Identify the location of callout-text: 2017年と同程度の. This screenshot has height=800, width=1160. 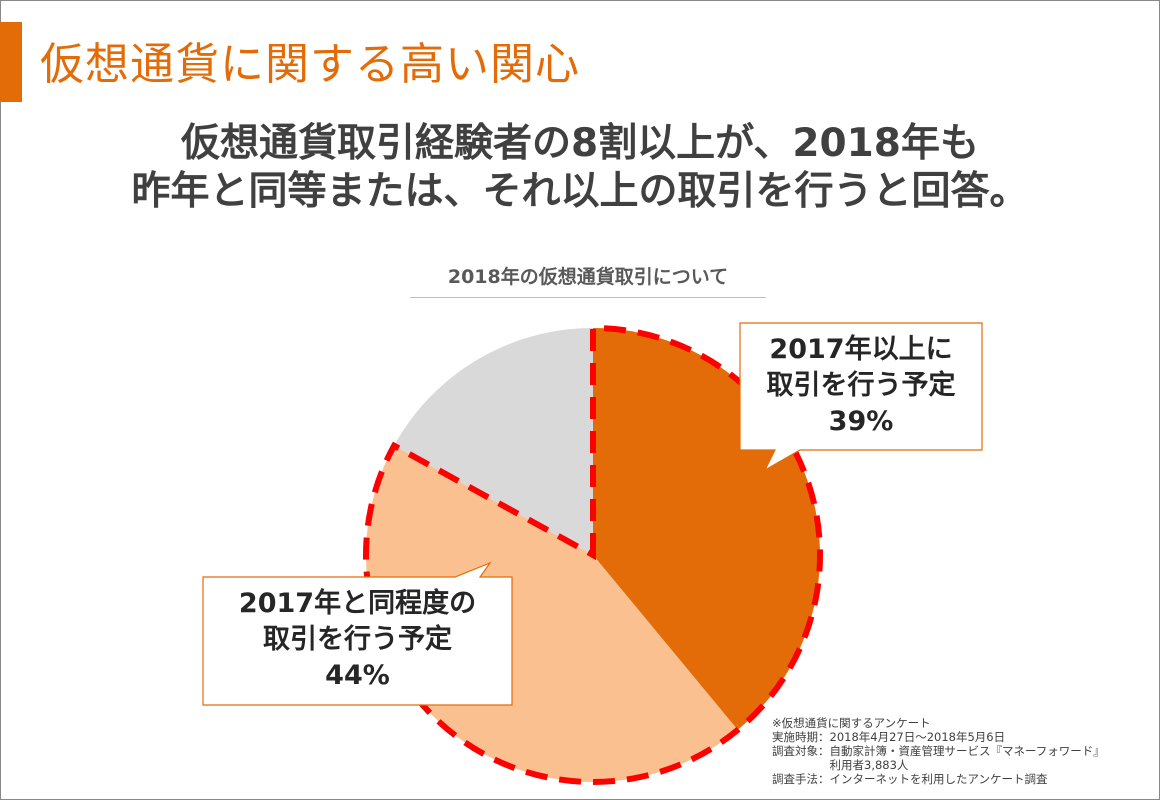
(357, 603).